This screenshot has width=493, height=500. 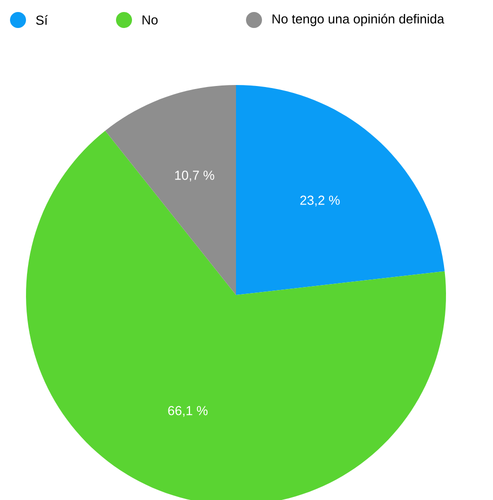 I want to click on legend-label: Sí, so click(x=42, y=20).